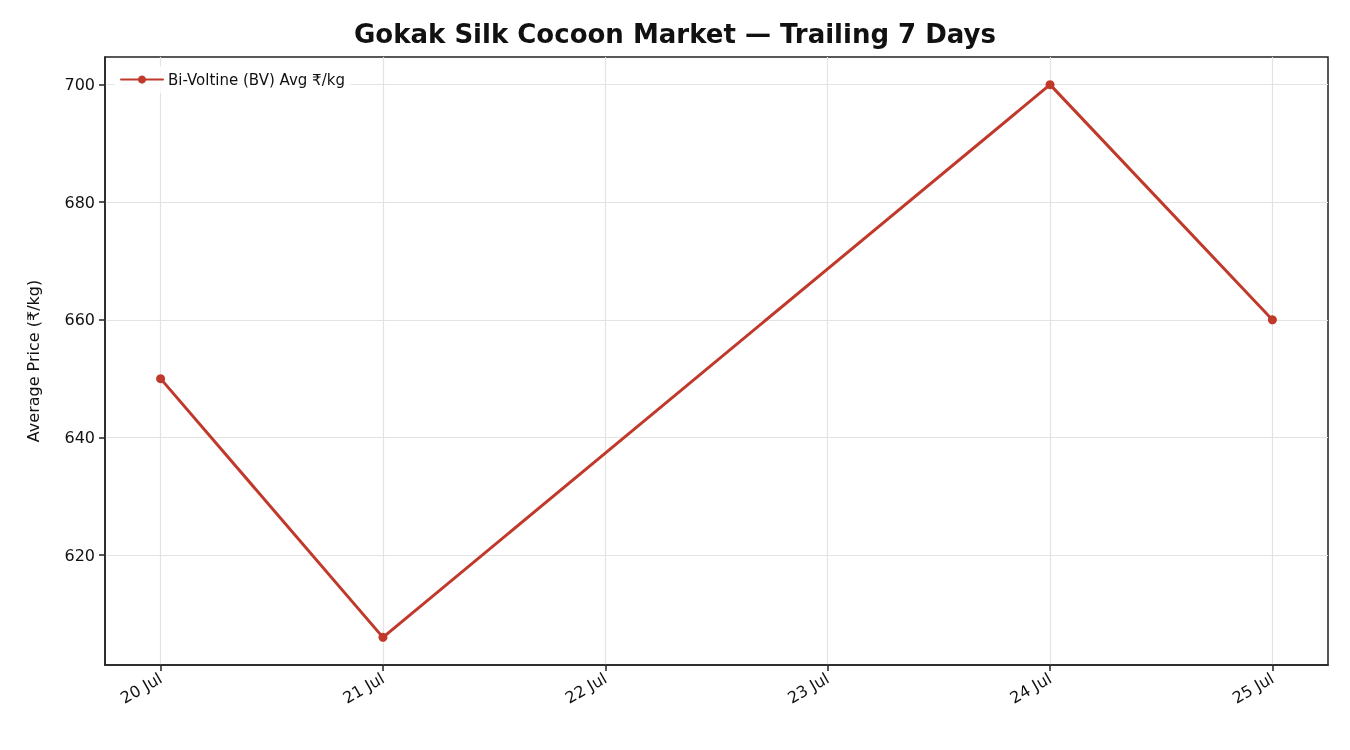 This screenshot has width=1350, height=750. I want to click on y-tick-label: 700, so click(79, 85).